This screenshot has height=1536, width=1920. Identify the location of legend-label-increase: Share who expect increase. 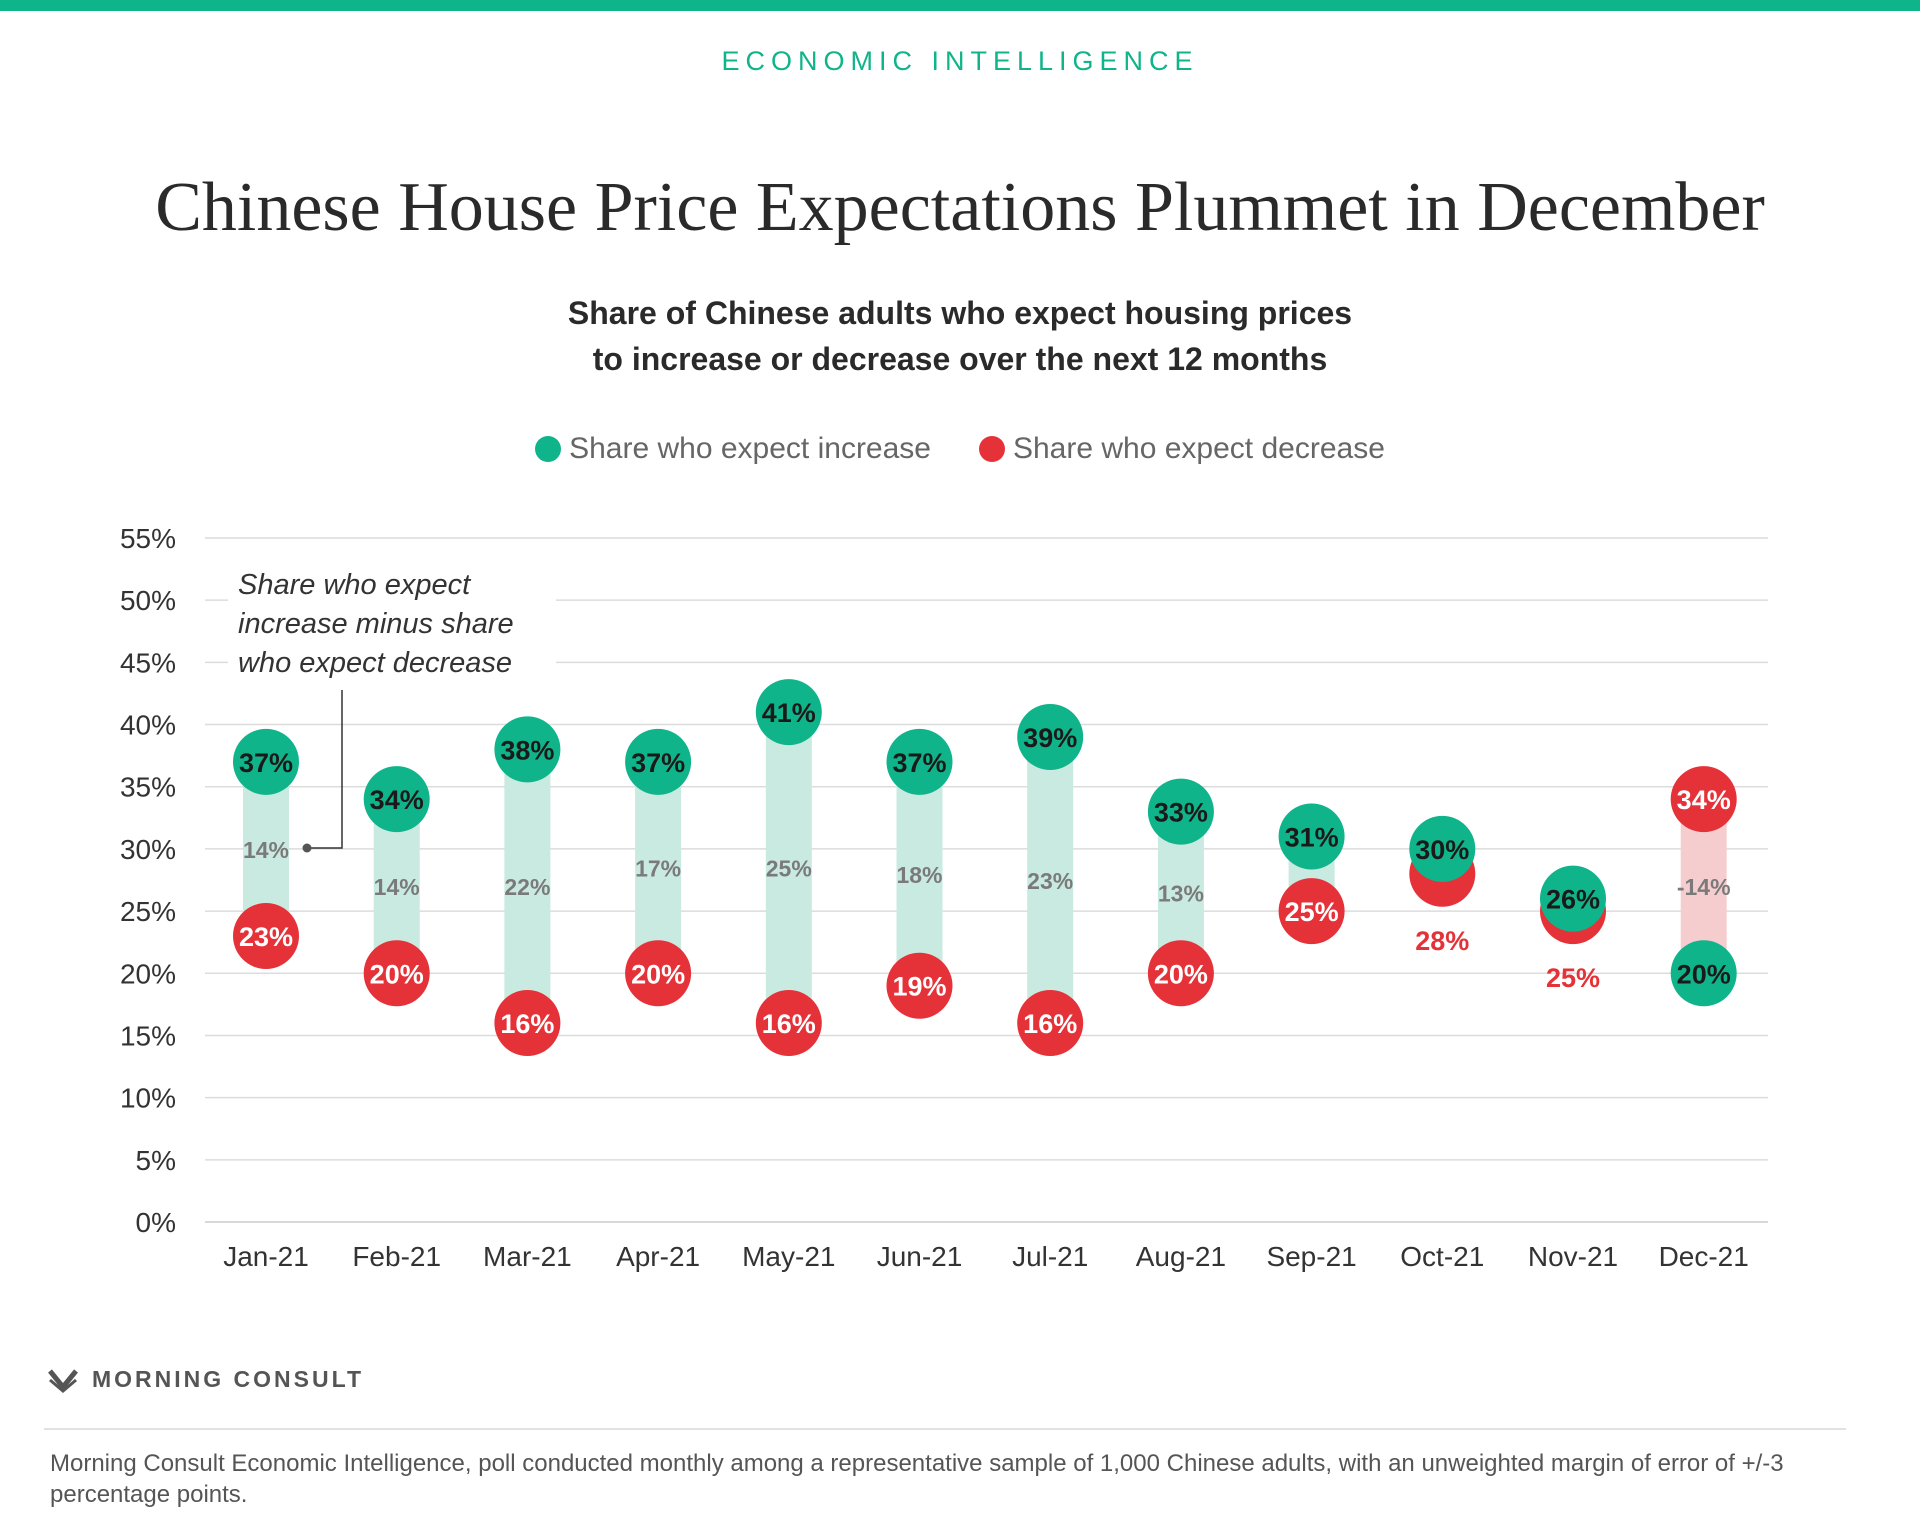
(750, 448).